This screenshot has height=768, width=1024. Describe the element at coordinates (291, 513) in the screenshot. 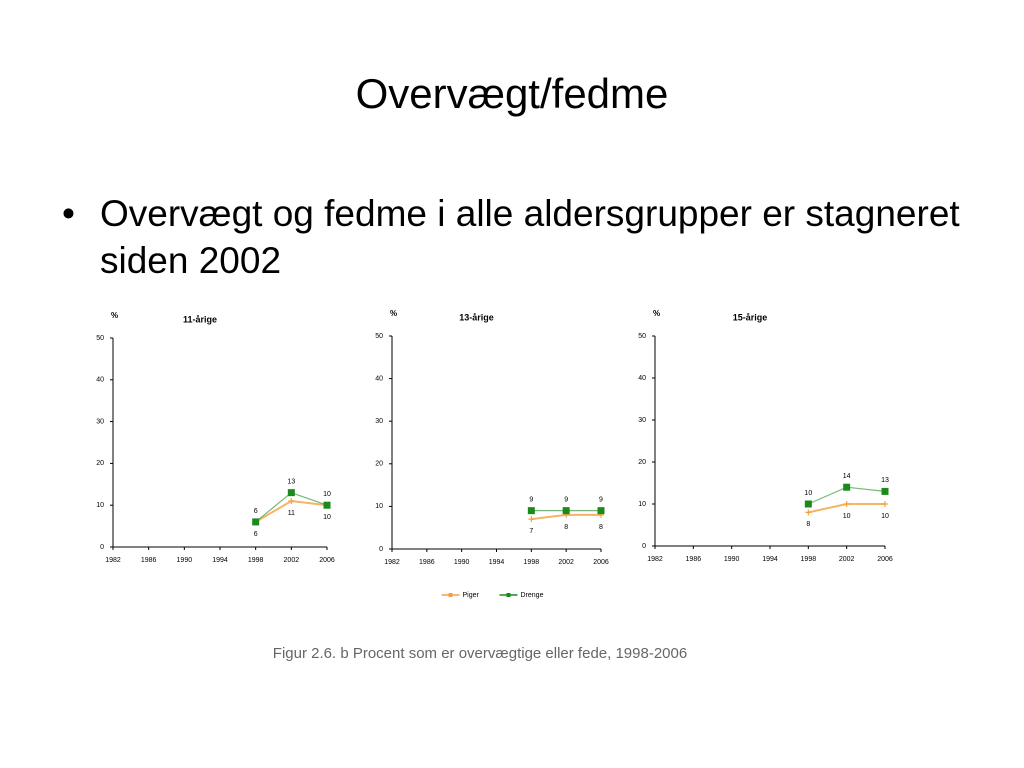

I see `data-label: 11` at that location.